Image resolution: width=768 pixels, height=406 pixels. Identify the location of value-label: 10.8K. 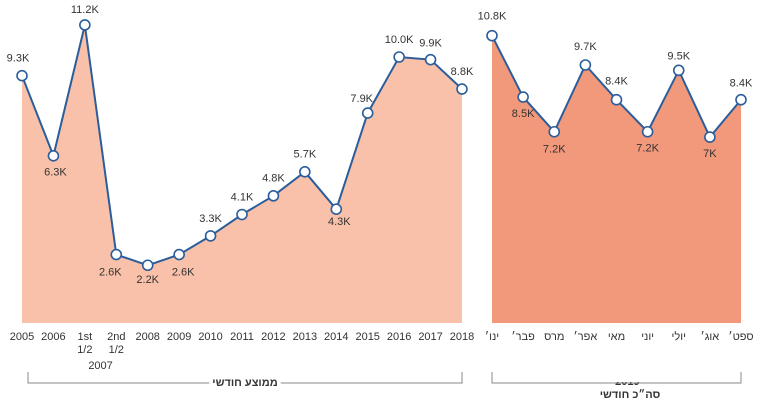
(492, 17).